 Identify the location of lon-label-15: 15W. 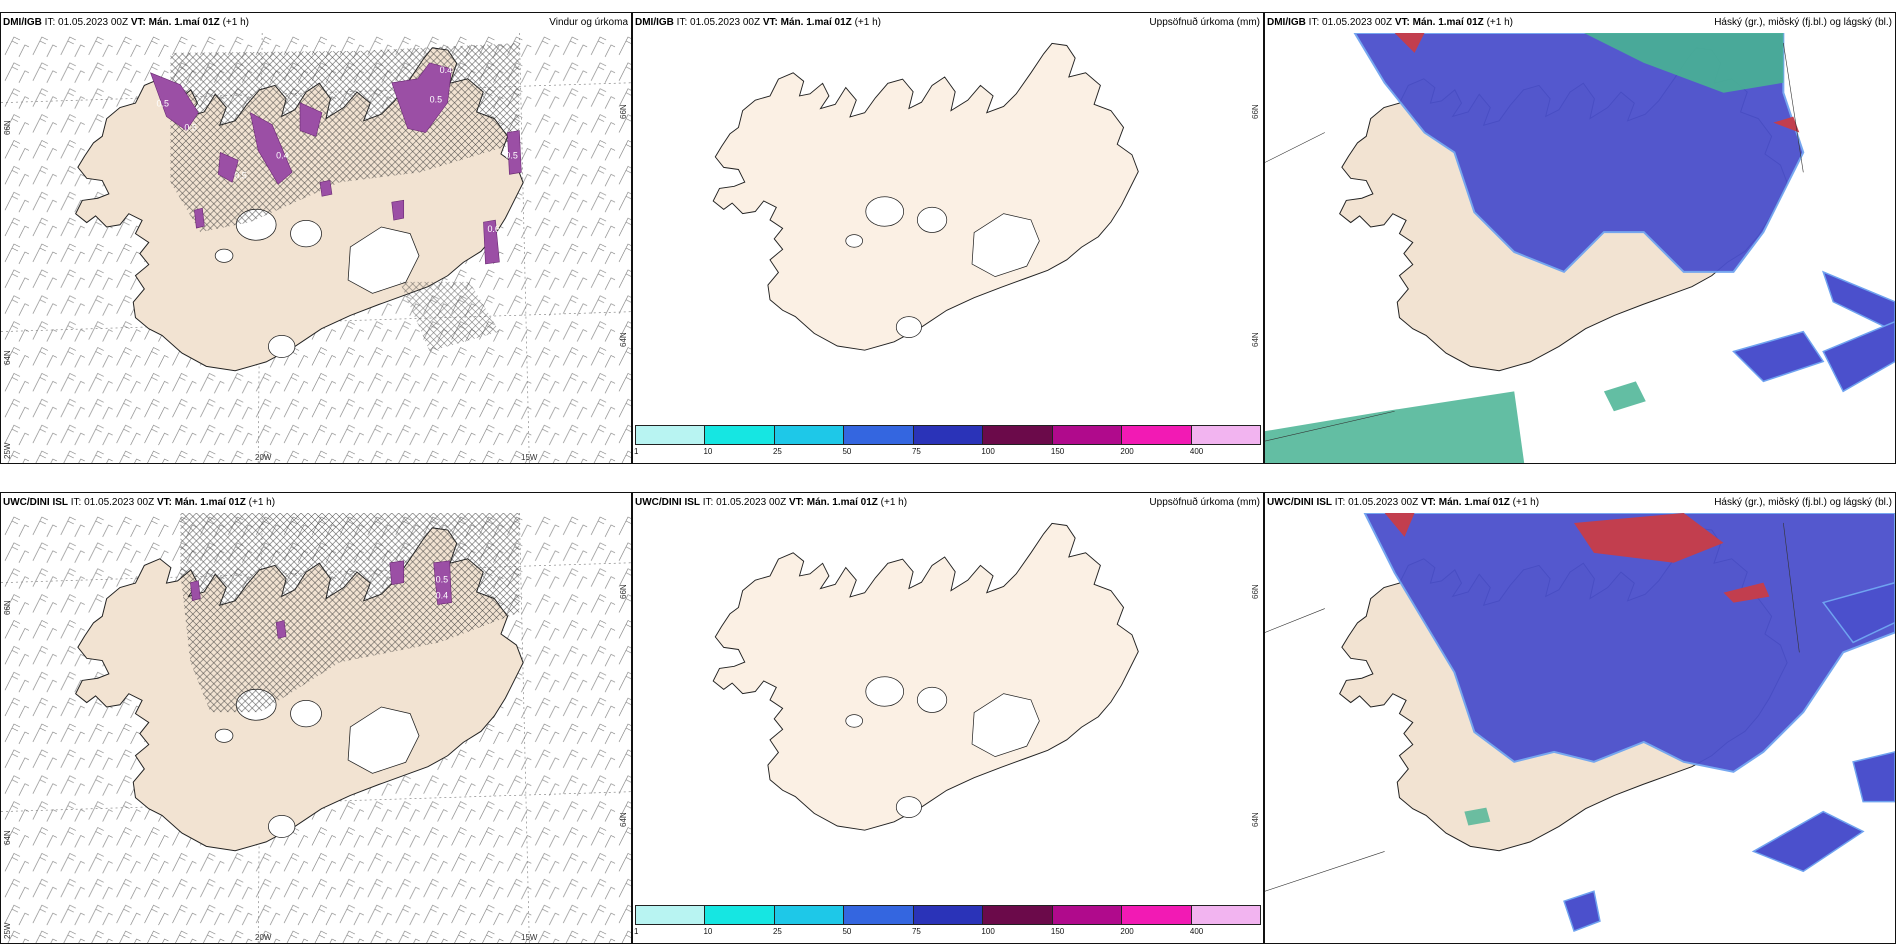
(529, 457).